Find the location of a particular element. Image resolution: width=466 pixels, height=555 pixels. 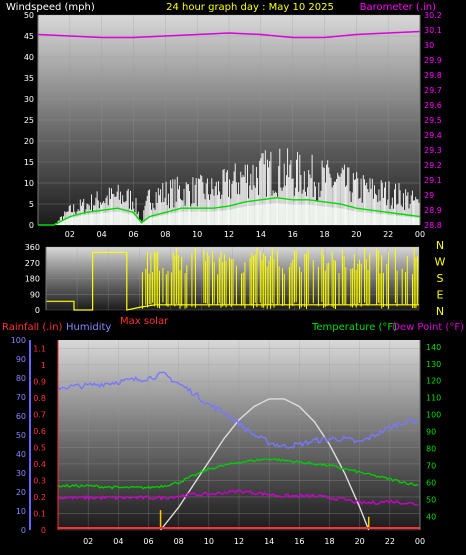

rain-tick-label: 0.2 is located at coordinates (39, 497).